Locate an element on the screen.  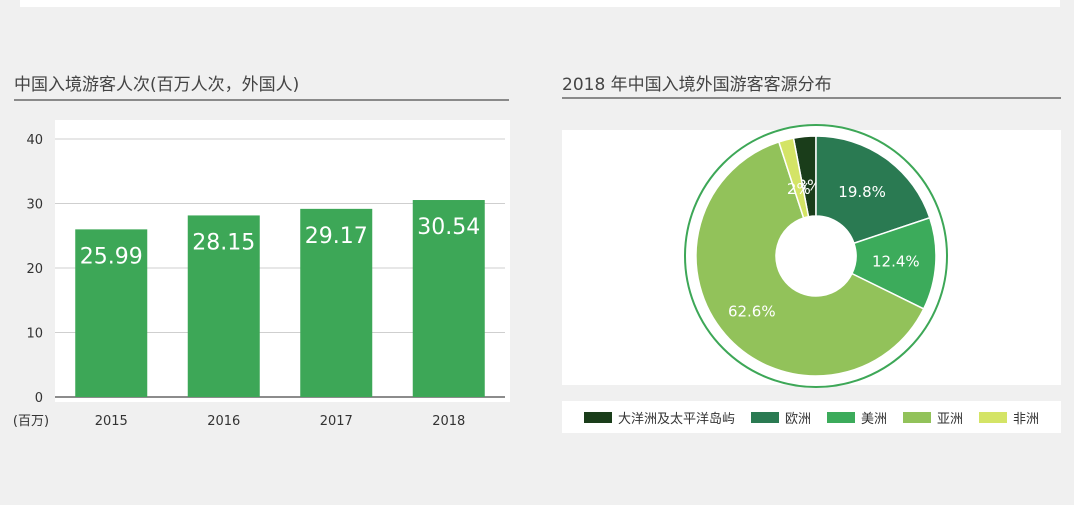
pie-value-label: 19.8% is located at coordinates (862, 192).